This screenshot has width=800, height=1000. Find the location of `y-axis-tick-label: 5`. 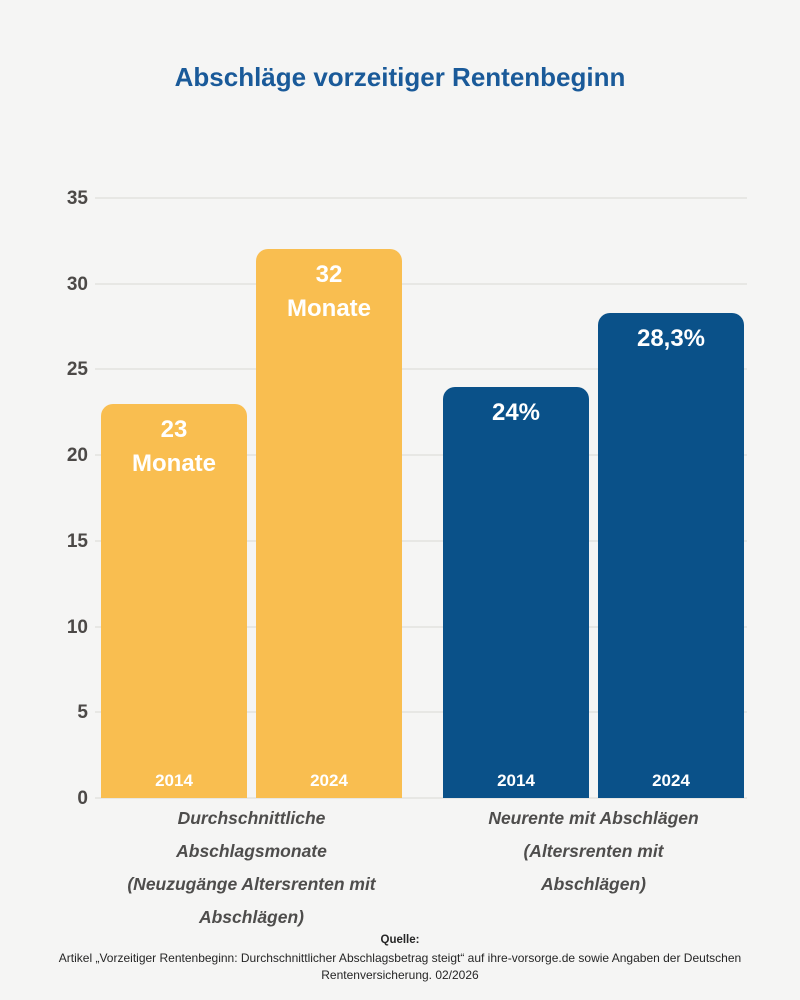

y-axis-tick-label: 5 is located at coordinates (82, 713).